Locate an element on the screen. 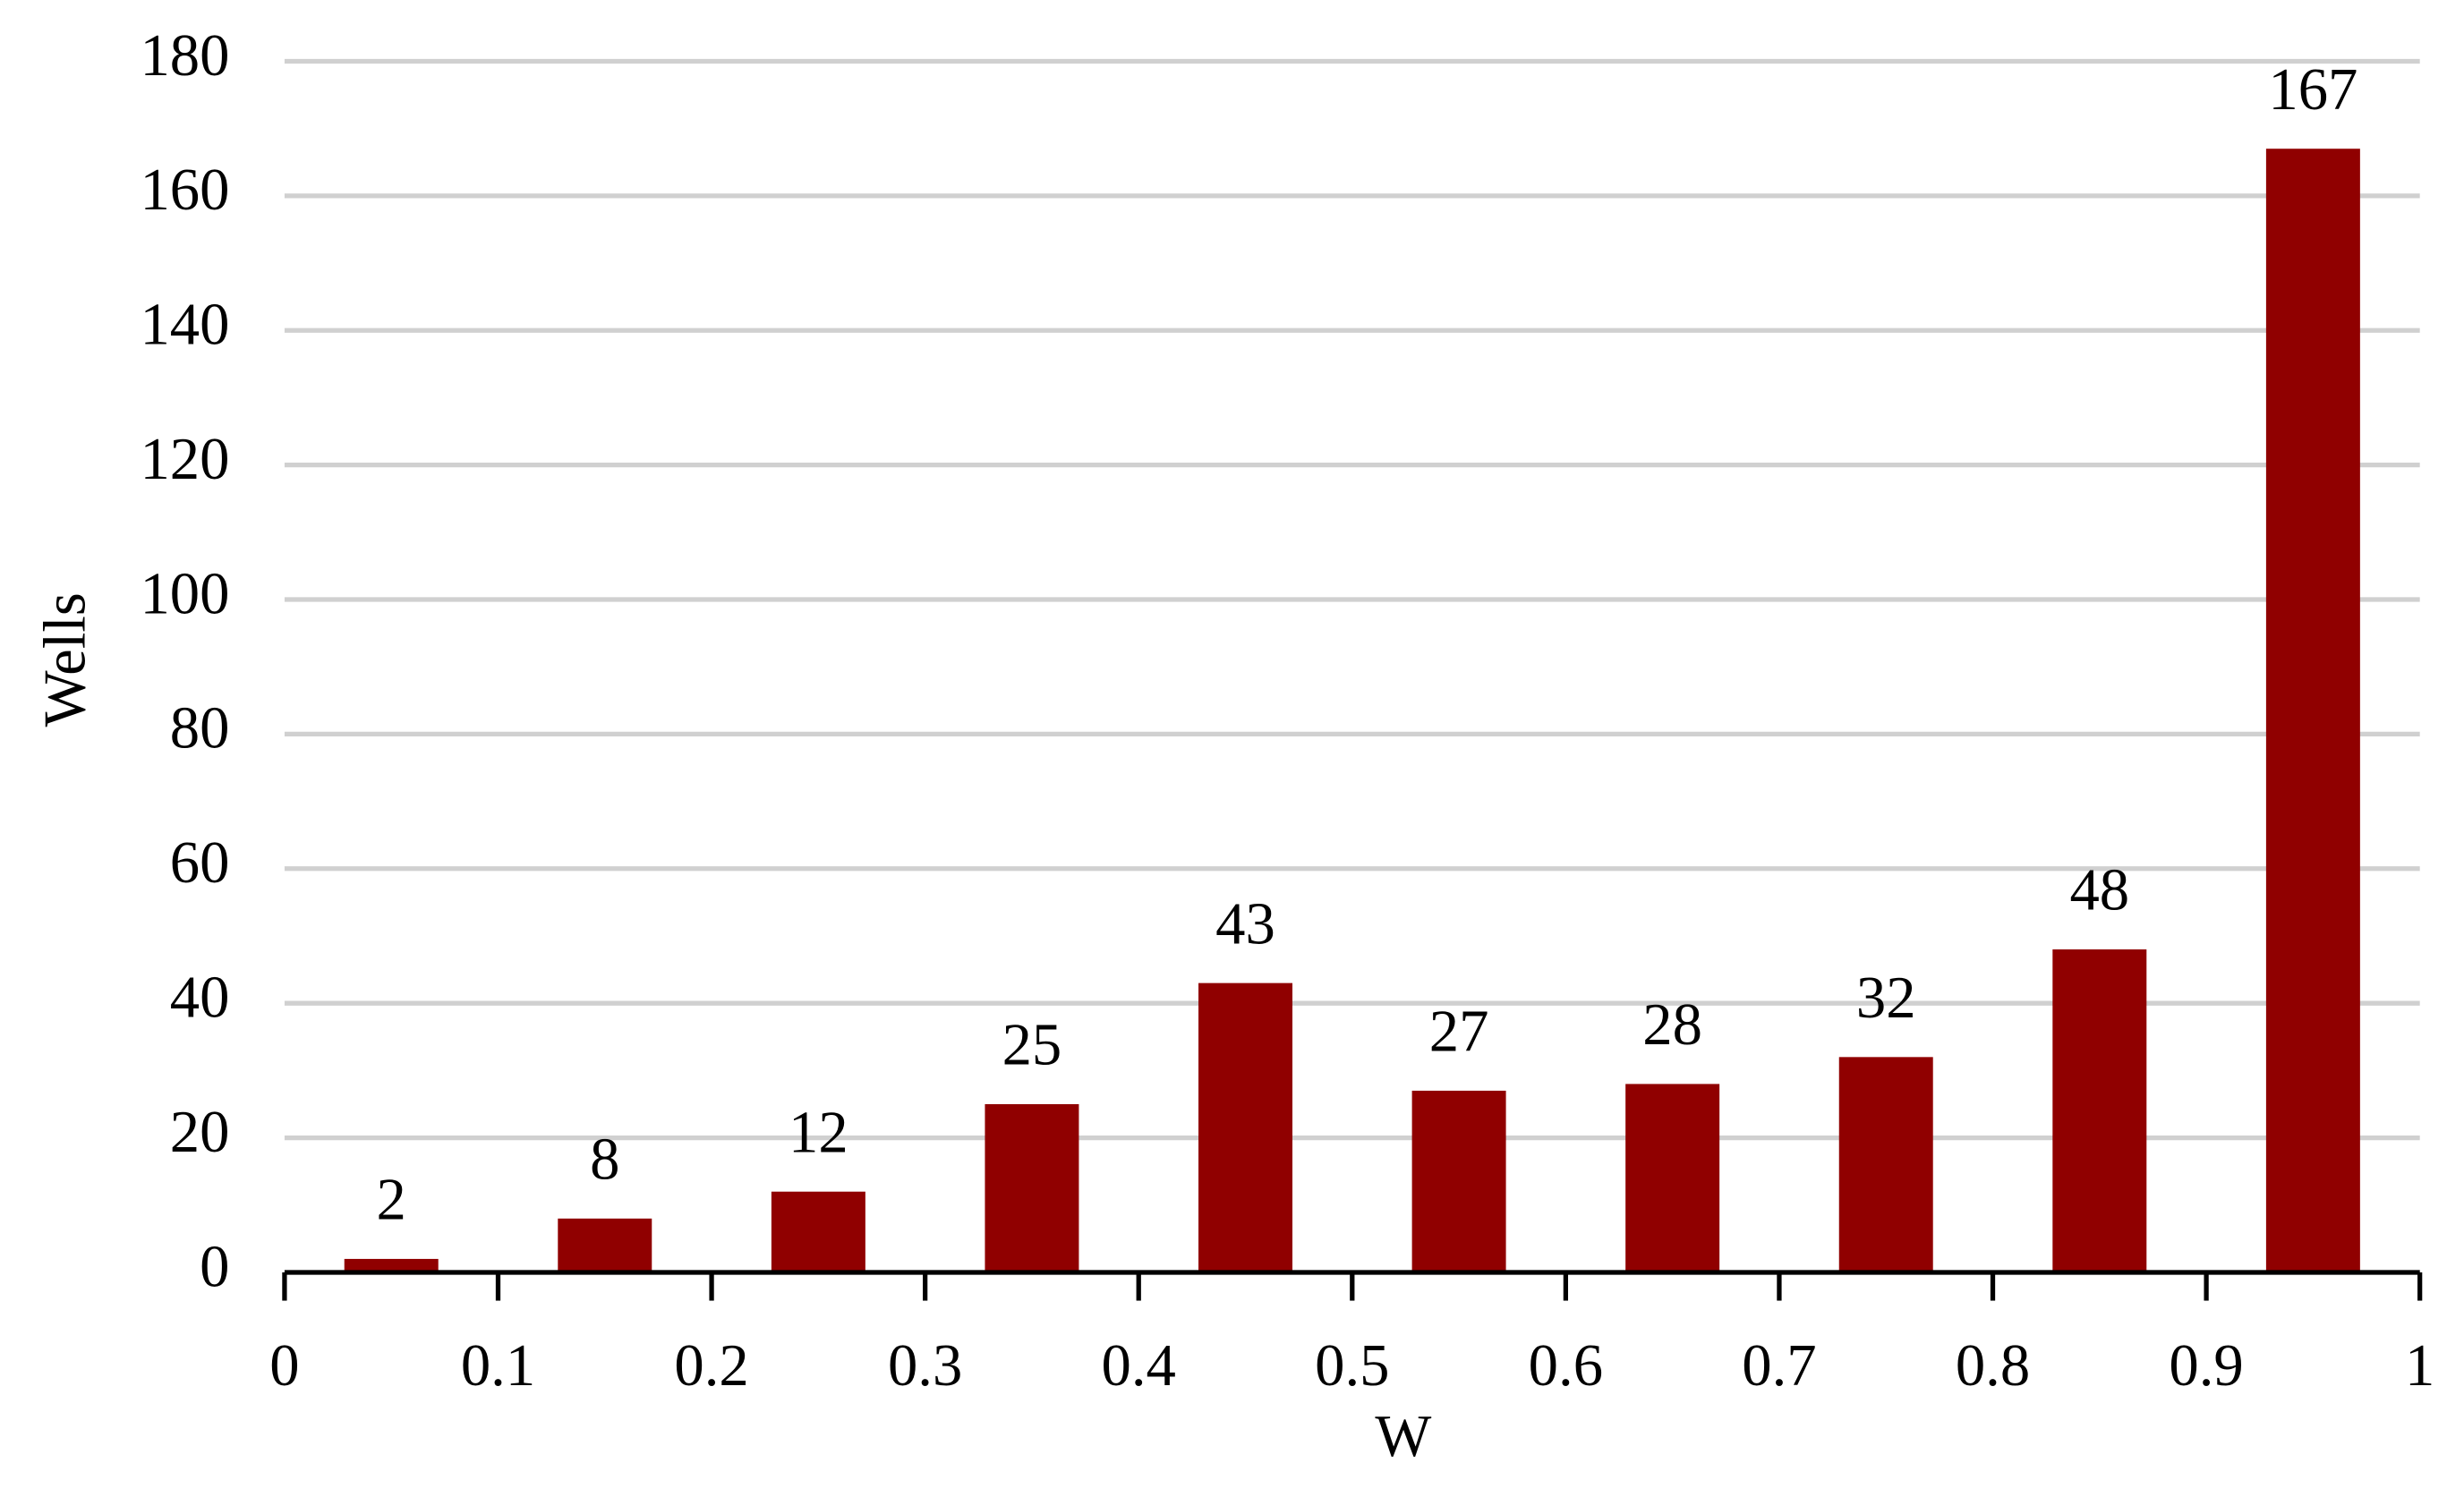 The image size is (2464, 1497). y-tick-label: 60 is located at coordinates (200, 863).